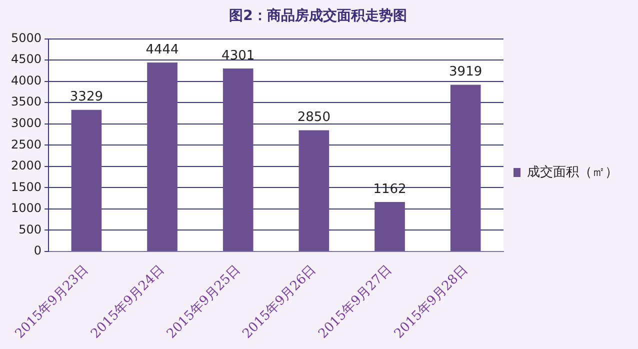 The width and height of the screenshot is (638, 349). Describe the element at coordinates (26, 165) in the screenshot. I see `y-tick-label: 2000` at that location.